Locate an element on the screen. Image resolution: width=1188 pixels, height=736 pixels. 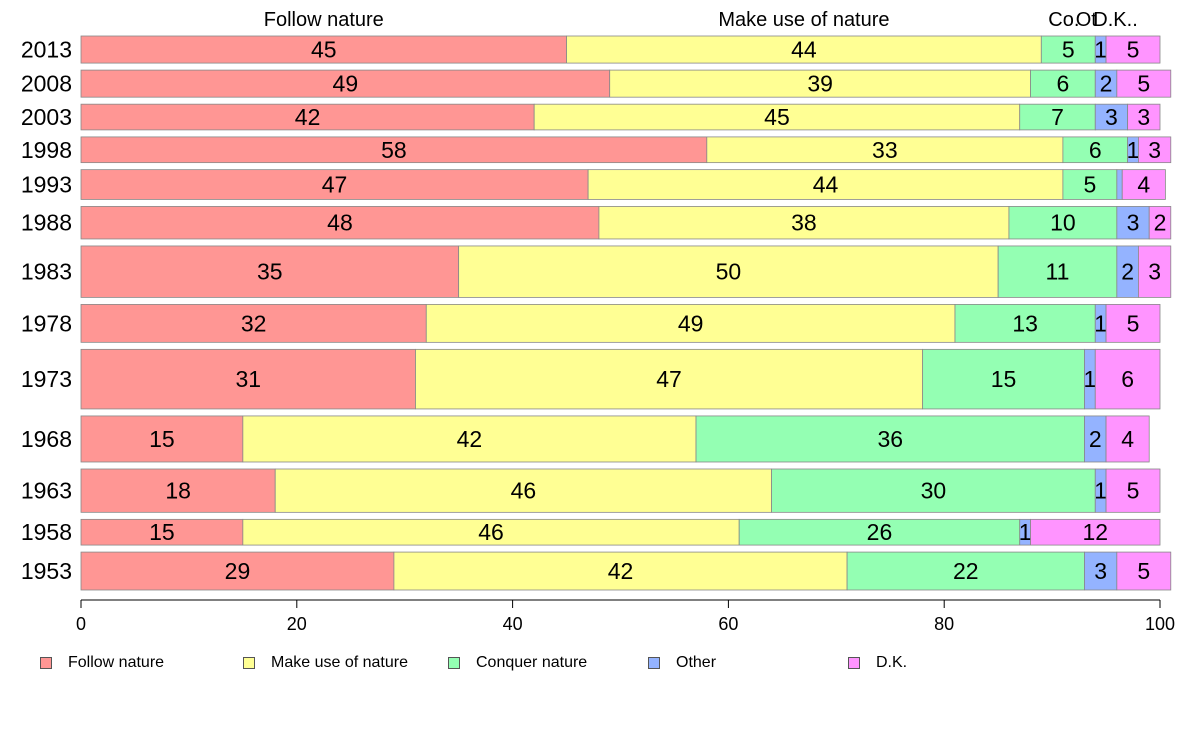
category-label: 1978 is located at coordinates (46, 323).